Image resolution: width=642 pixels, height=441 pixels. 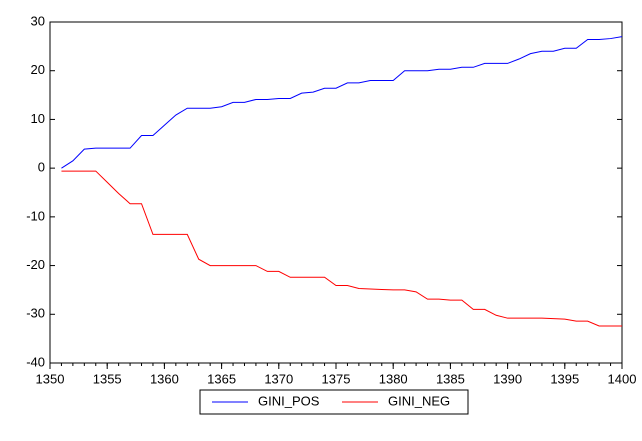 What do you see at coordinates (393, 378) in the screenshot?
I see `x-tick-label: 1380` at bounding box center [393, 378].